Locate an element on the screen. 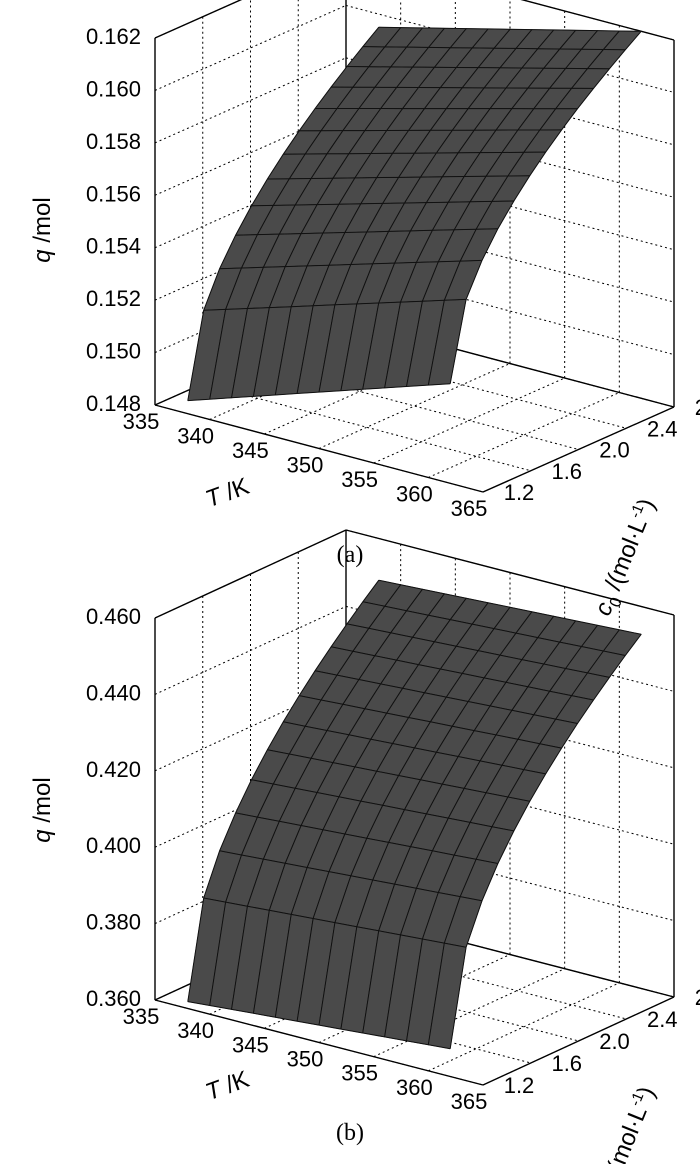 Image resolution: width=700 pixels, height=1164 pixels. z-tick-label: 0.380 is located at coordinates (113, 922).